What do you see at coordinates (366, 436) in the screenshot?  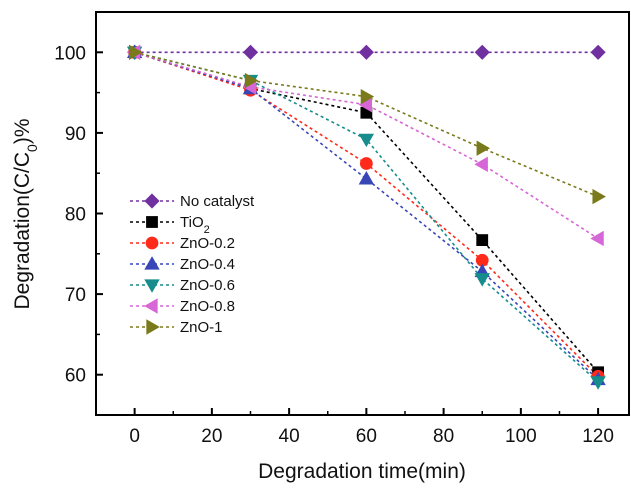 I see `x-tick-label: 60` at bounding box center [366, 436].